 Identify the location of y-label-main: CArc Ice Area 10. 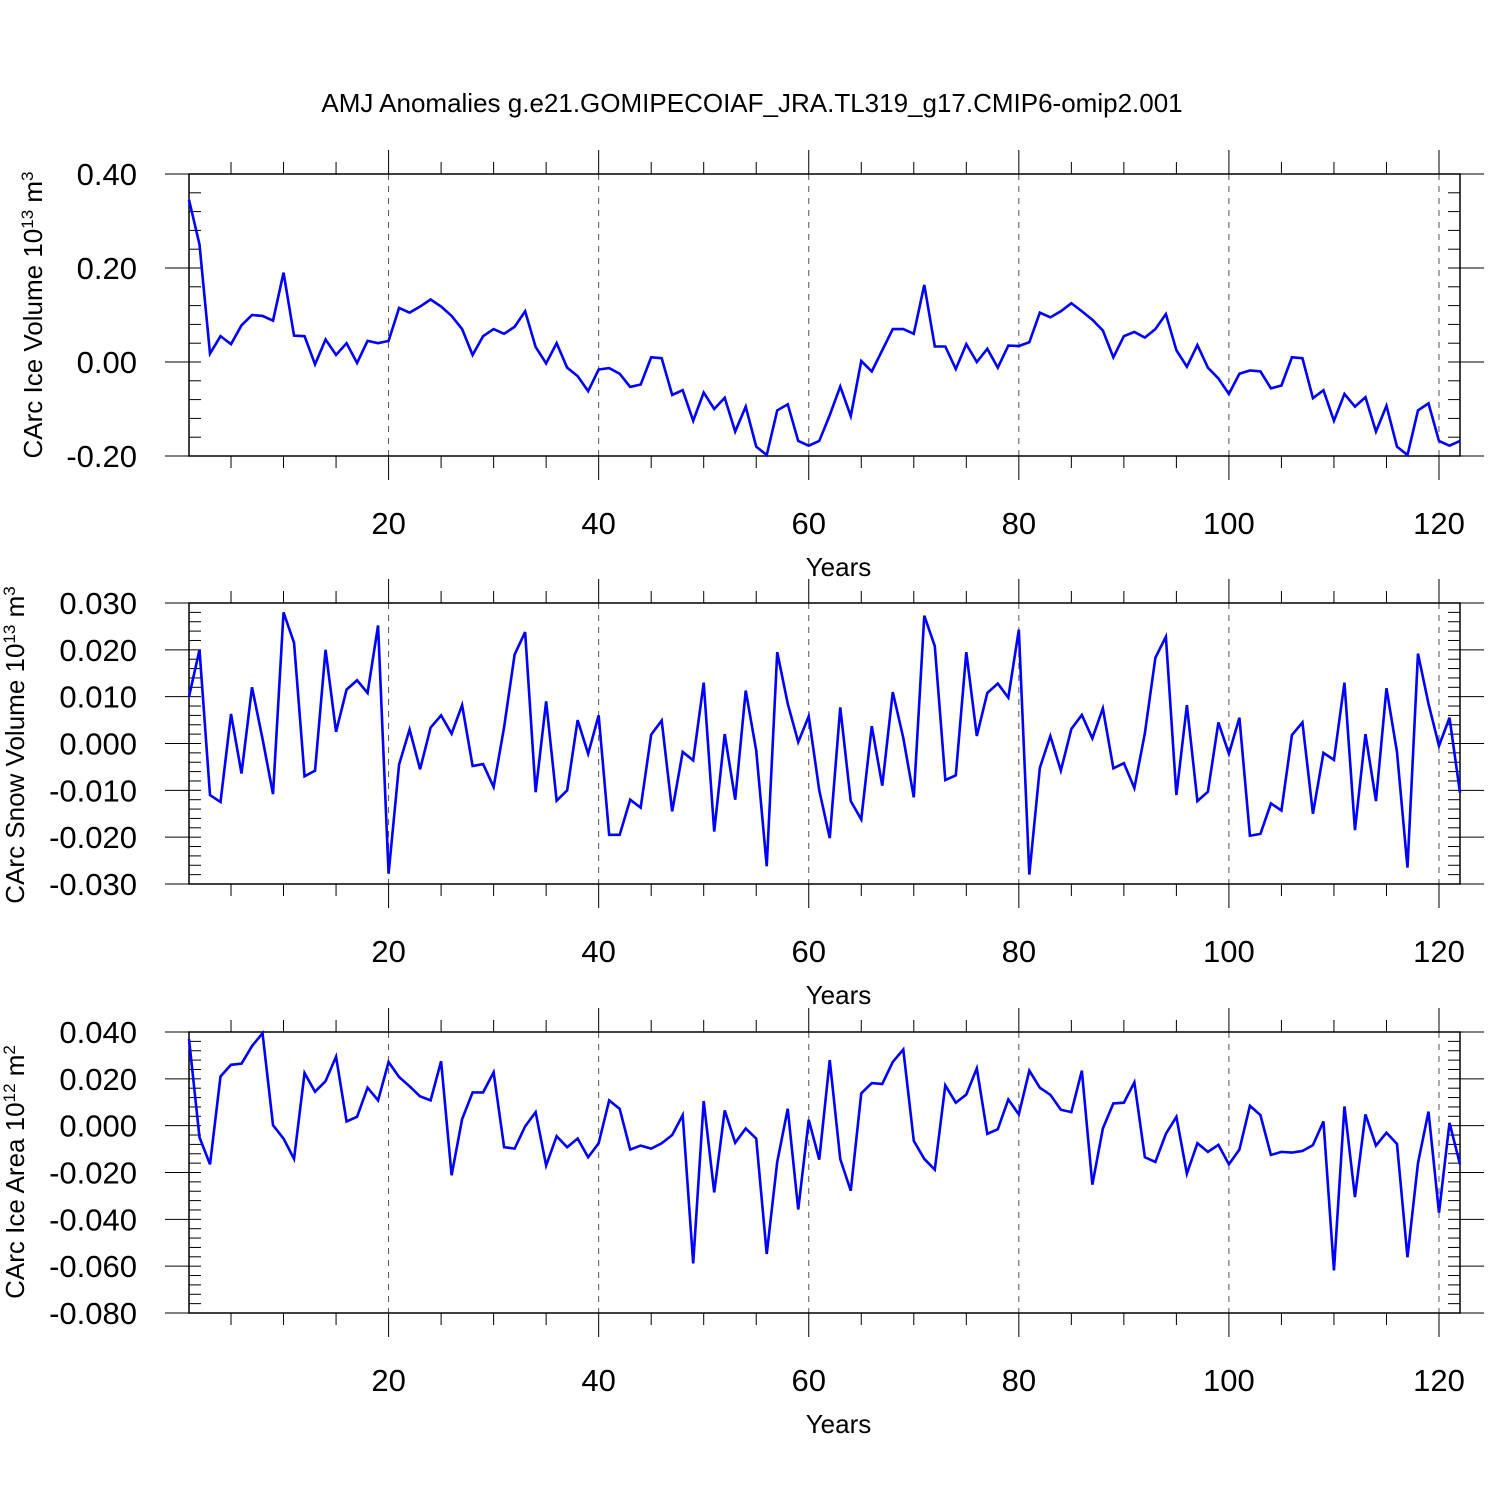
(15, 1200).